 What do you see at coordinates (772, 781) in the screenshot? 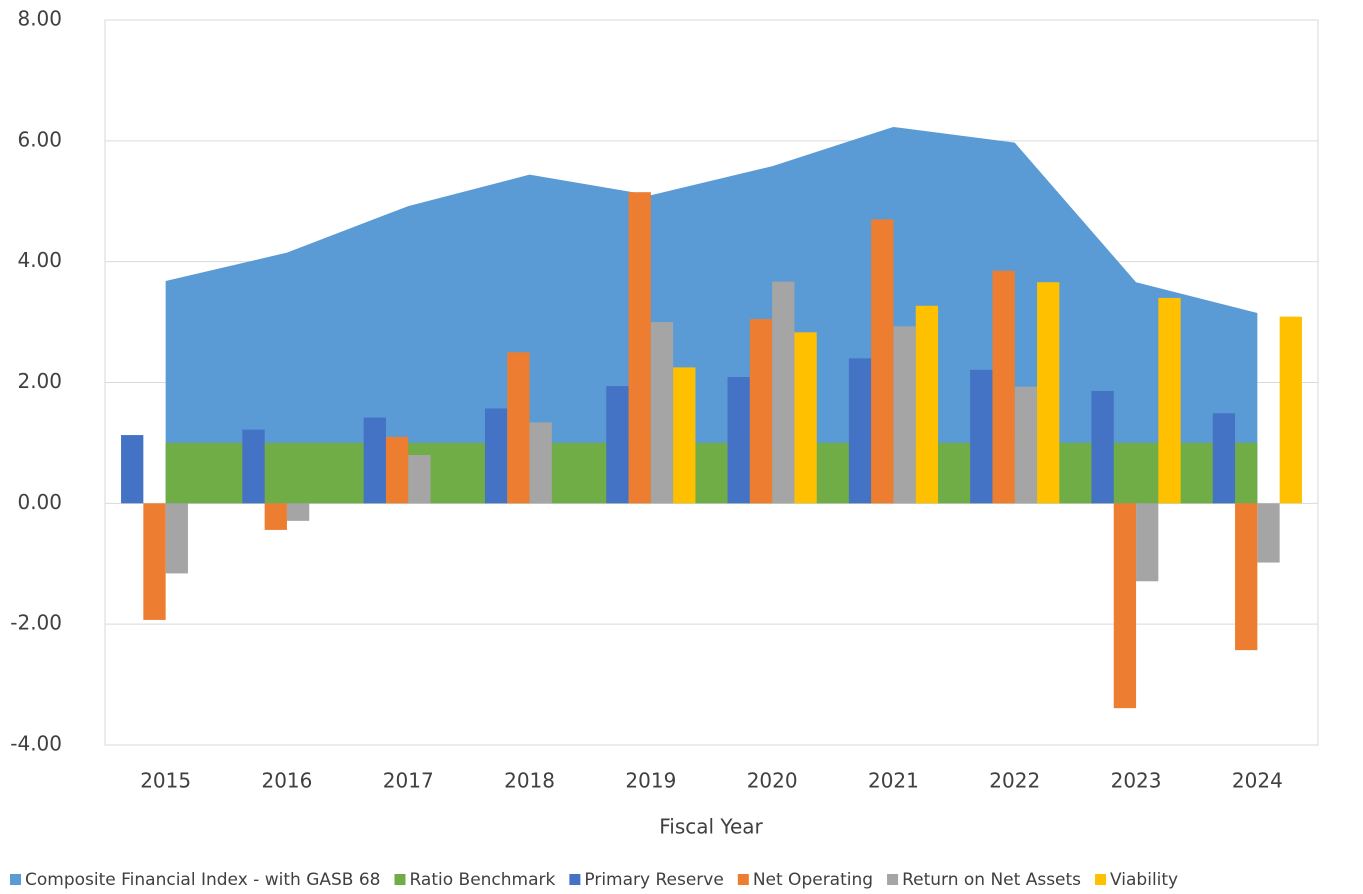
I see `x-tick-label: 2020` at bounding box center [772, 781].